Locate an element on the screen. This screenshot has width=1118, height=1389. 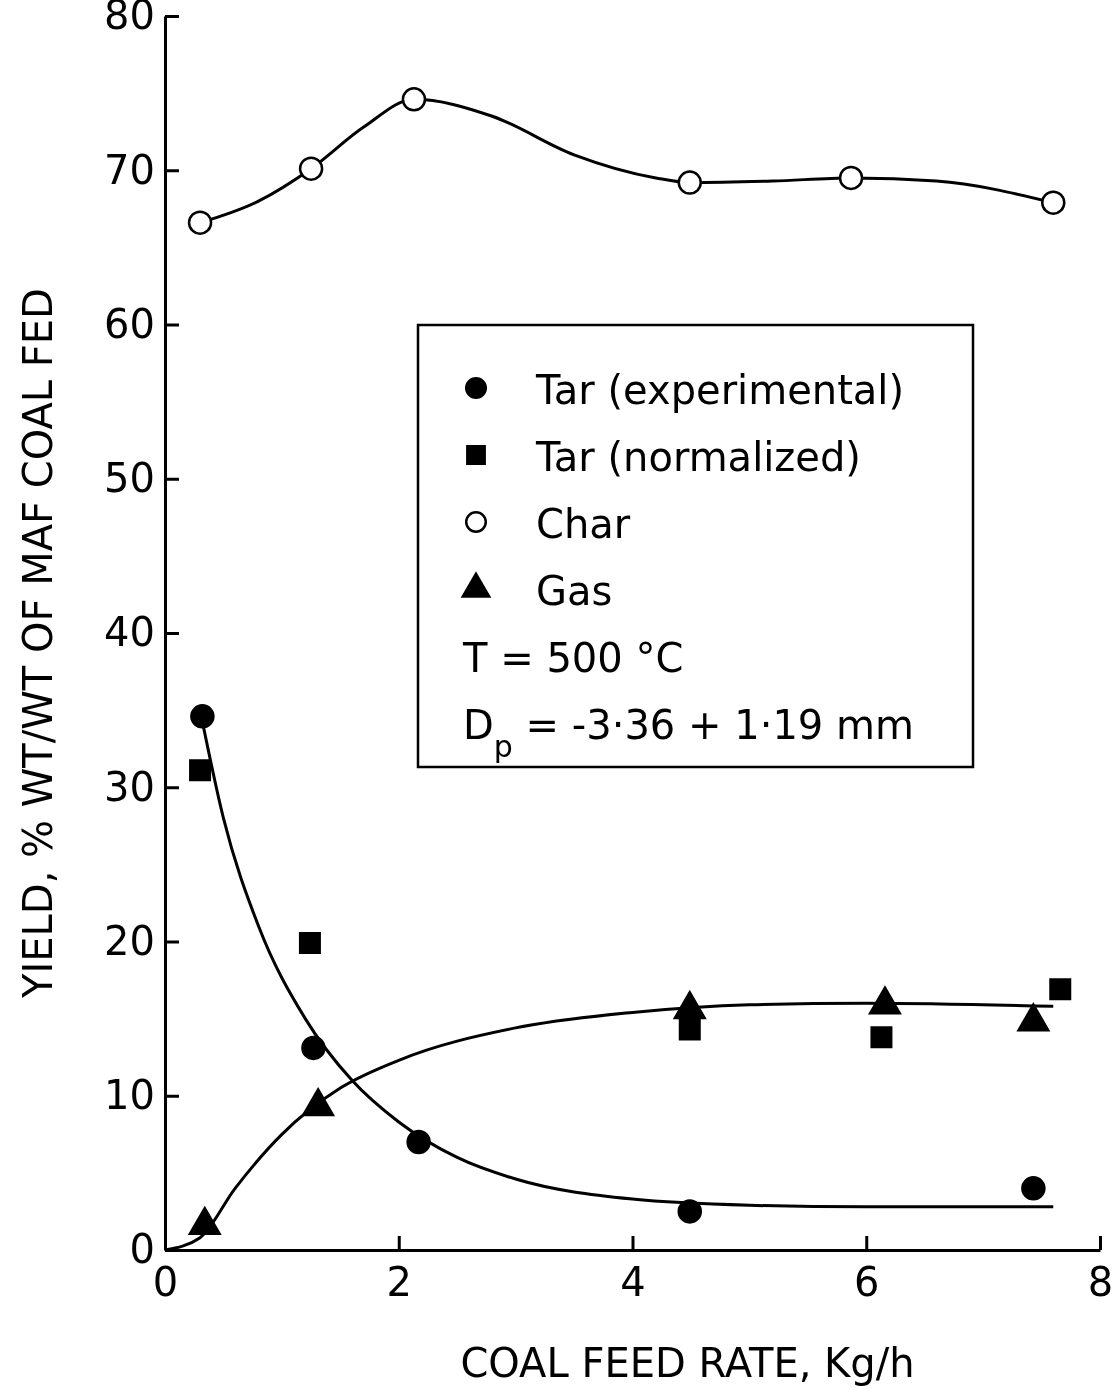
y-tick-label: 70 is located at coordinates (129, 169).